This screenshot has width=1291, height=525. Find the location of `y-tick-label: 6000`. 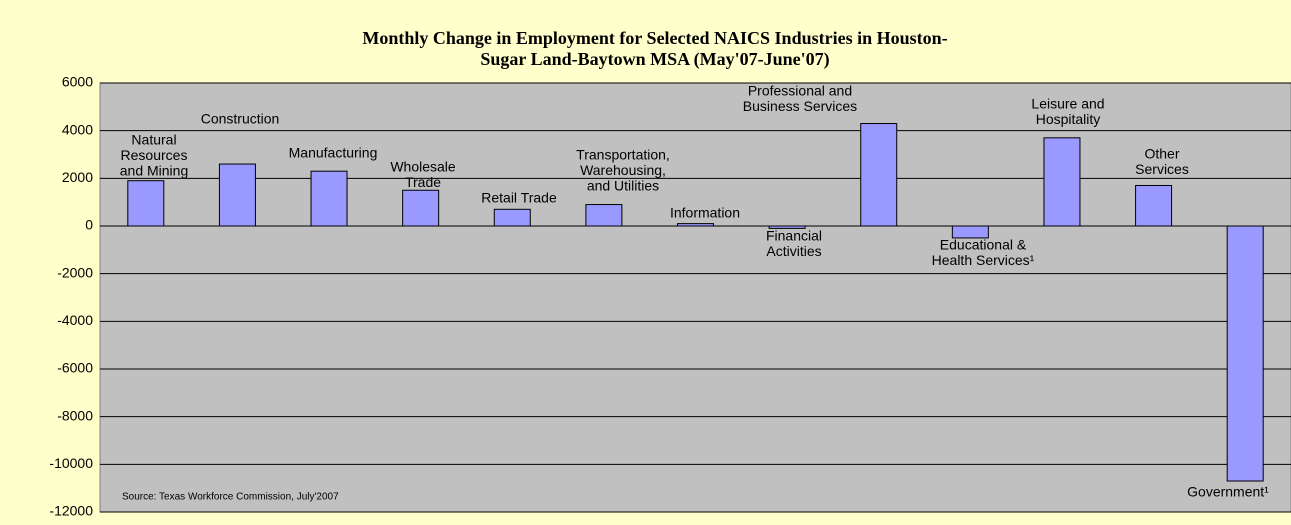

y-tick-label: 6000 is located at coordinates (77, 82).